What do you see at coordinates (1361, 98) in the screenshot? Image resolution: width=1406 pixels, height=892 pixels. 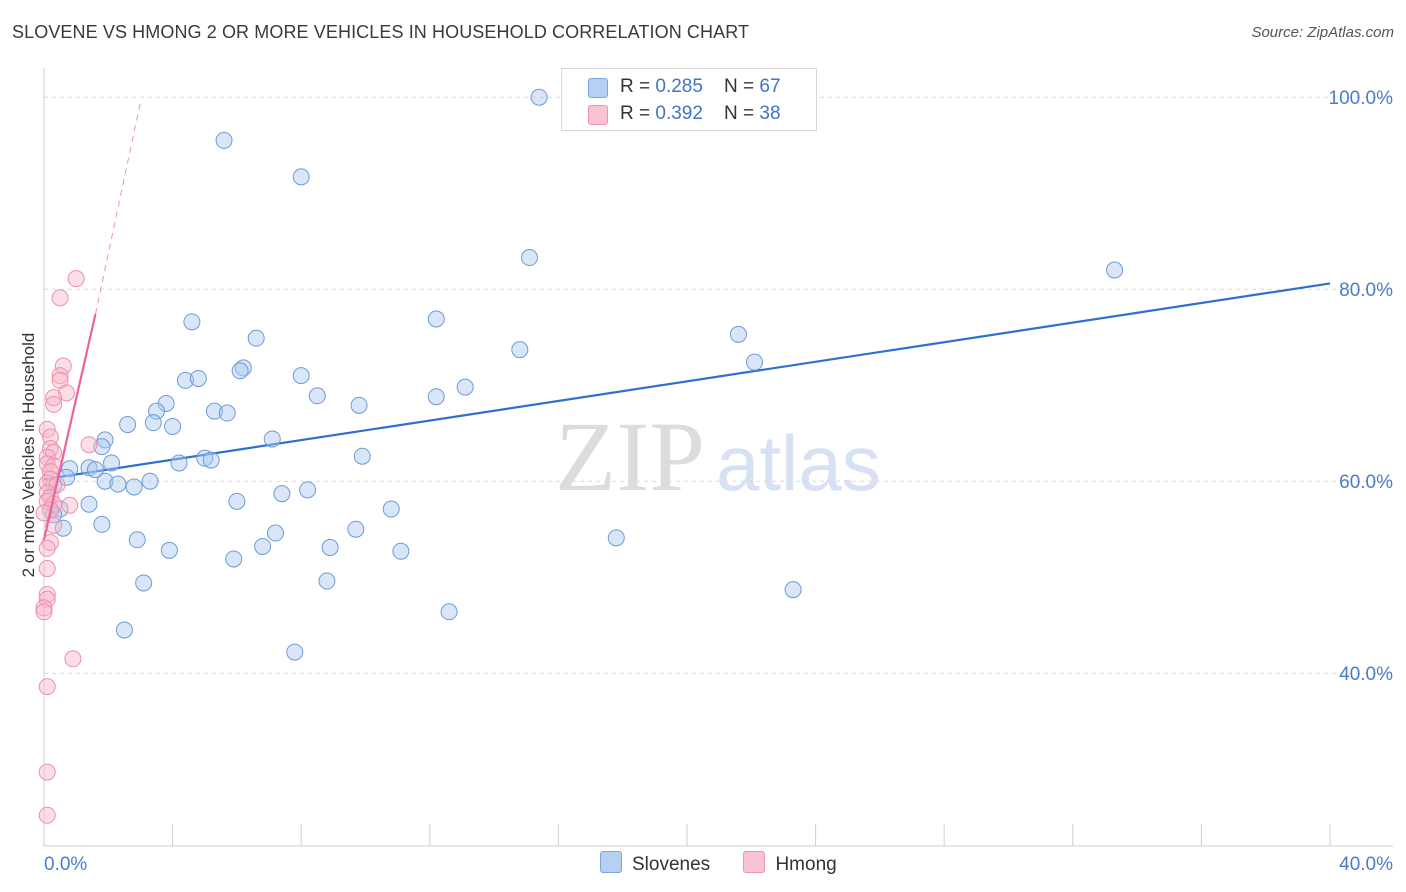 I see `y-tick-label: 100.0%` at bounding box center [1361, 98].